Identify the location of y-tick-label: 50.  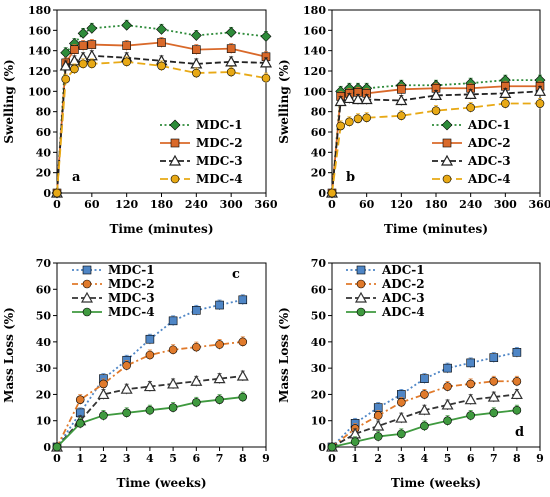
(44, 316).